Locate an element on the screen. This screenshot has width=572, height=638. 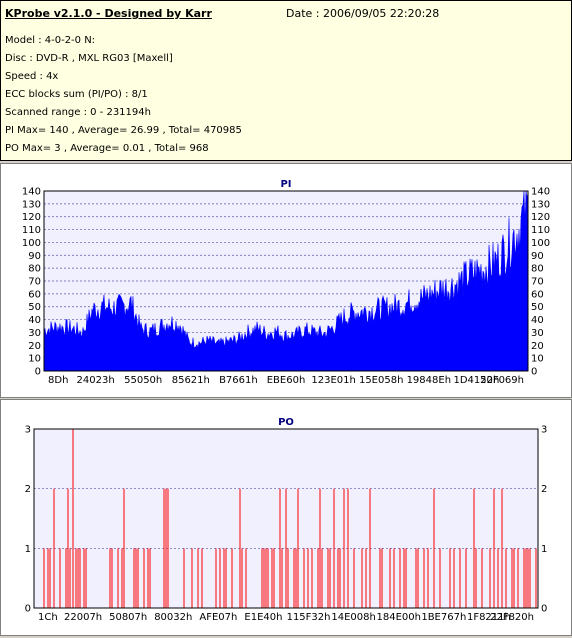
x-tick-label: 20F069h is located at coordinates (502, 380).